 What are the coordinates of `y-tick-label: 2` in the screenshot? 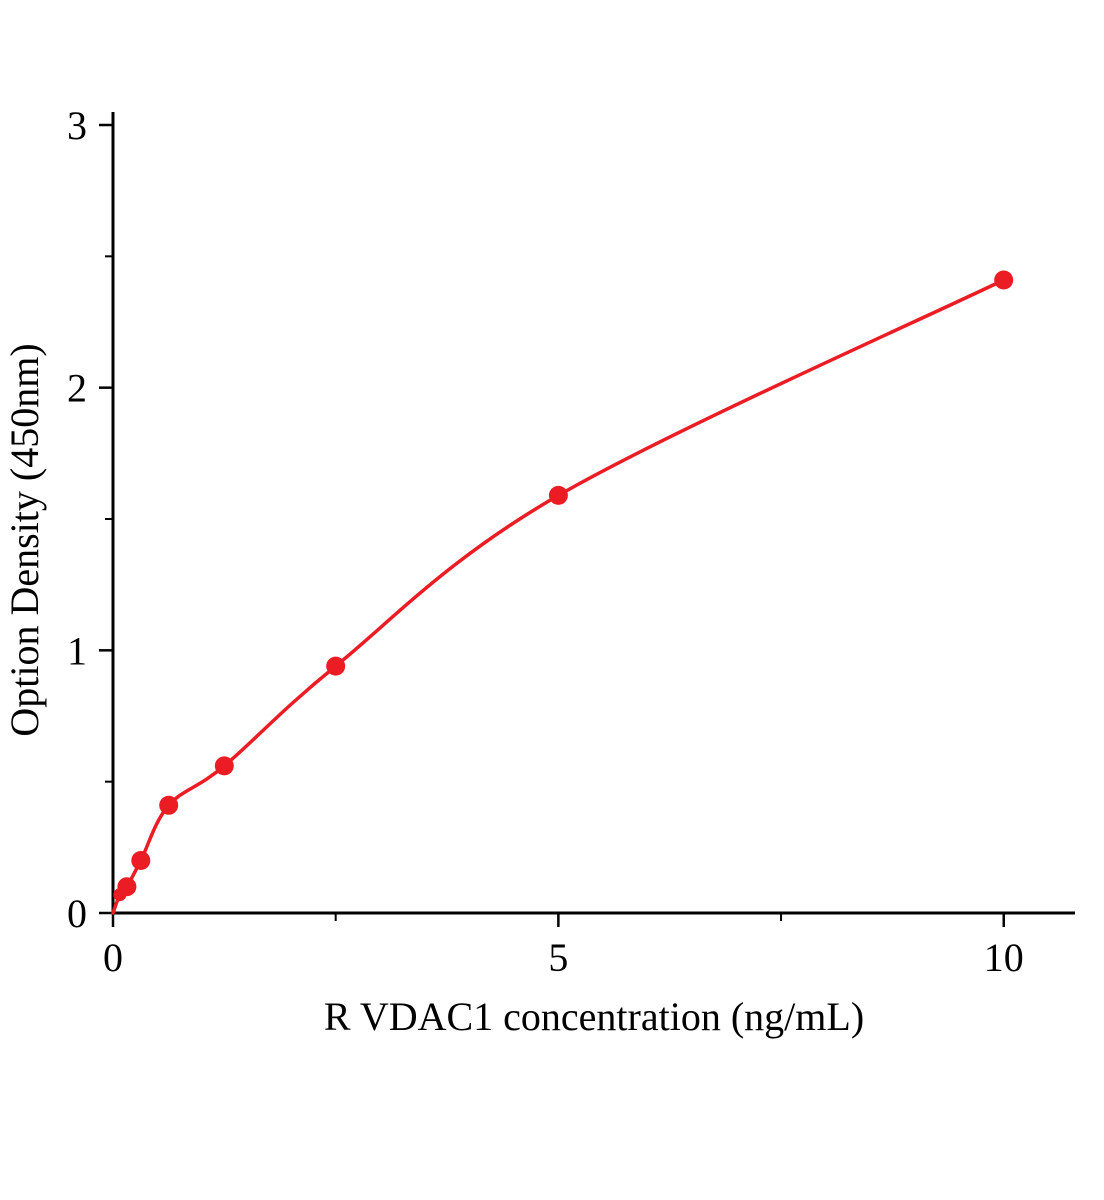 It's located at (77, 388).